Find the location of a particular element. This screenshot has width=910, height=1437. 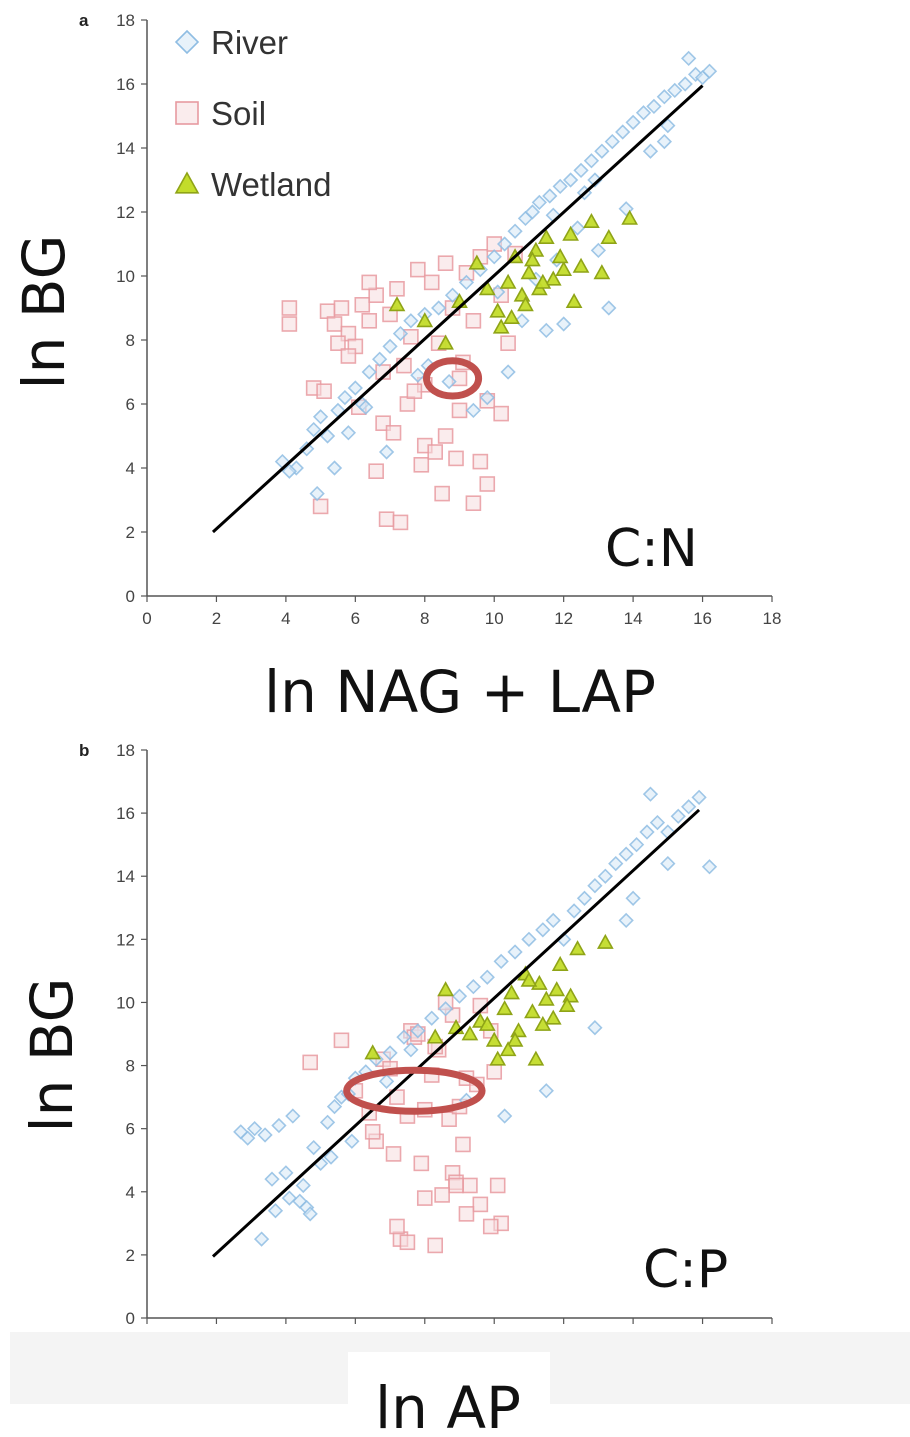

panel-b-x-label-box is located at coordinates (449, 1394).